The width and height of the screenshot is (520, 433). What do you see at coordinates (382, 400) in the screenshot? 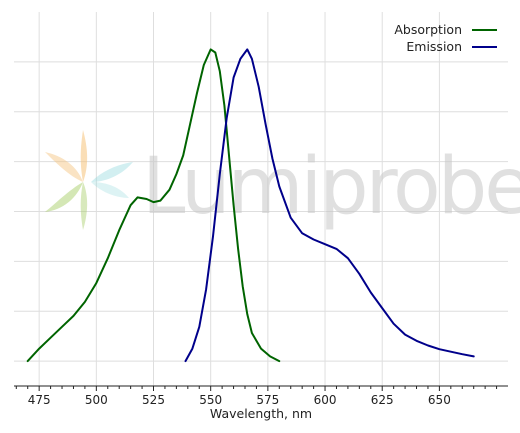
I see `x-tick-label: 625` at bounding box center [382, 400].